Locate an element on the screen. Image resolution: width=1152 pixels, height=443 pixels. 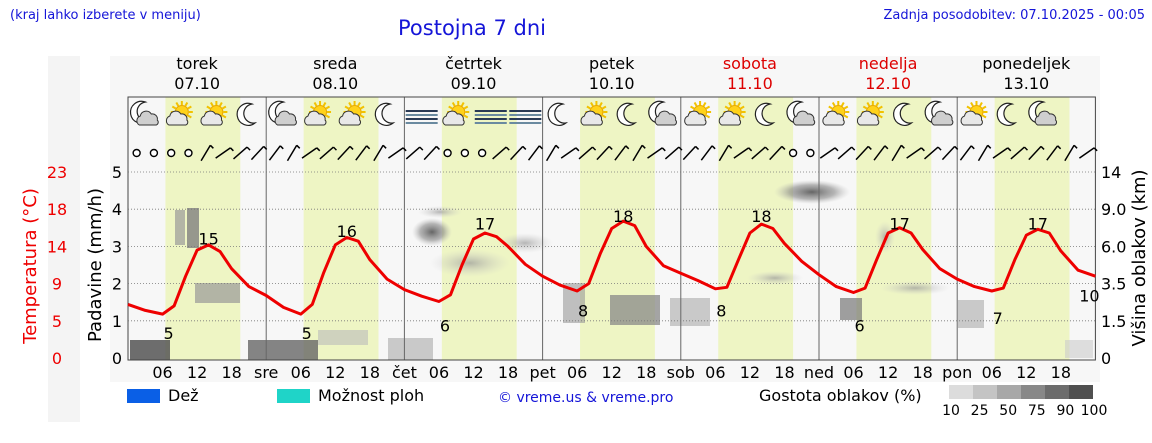
day-name: nedelja is located at coordinates (888, 63).